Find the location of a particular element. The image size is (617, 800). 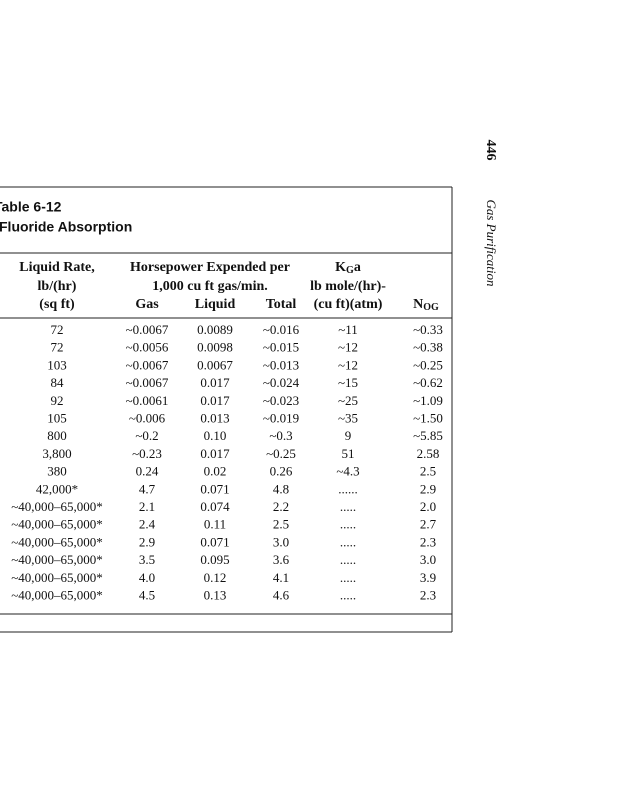

running-head: Gas Purification is located at coordinates (491, 242).